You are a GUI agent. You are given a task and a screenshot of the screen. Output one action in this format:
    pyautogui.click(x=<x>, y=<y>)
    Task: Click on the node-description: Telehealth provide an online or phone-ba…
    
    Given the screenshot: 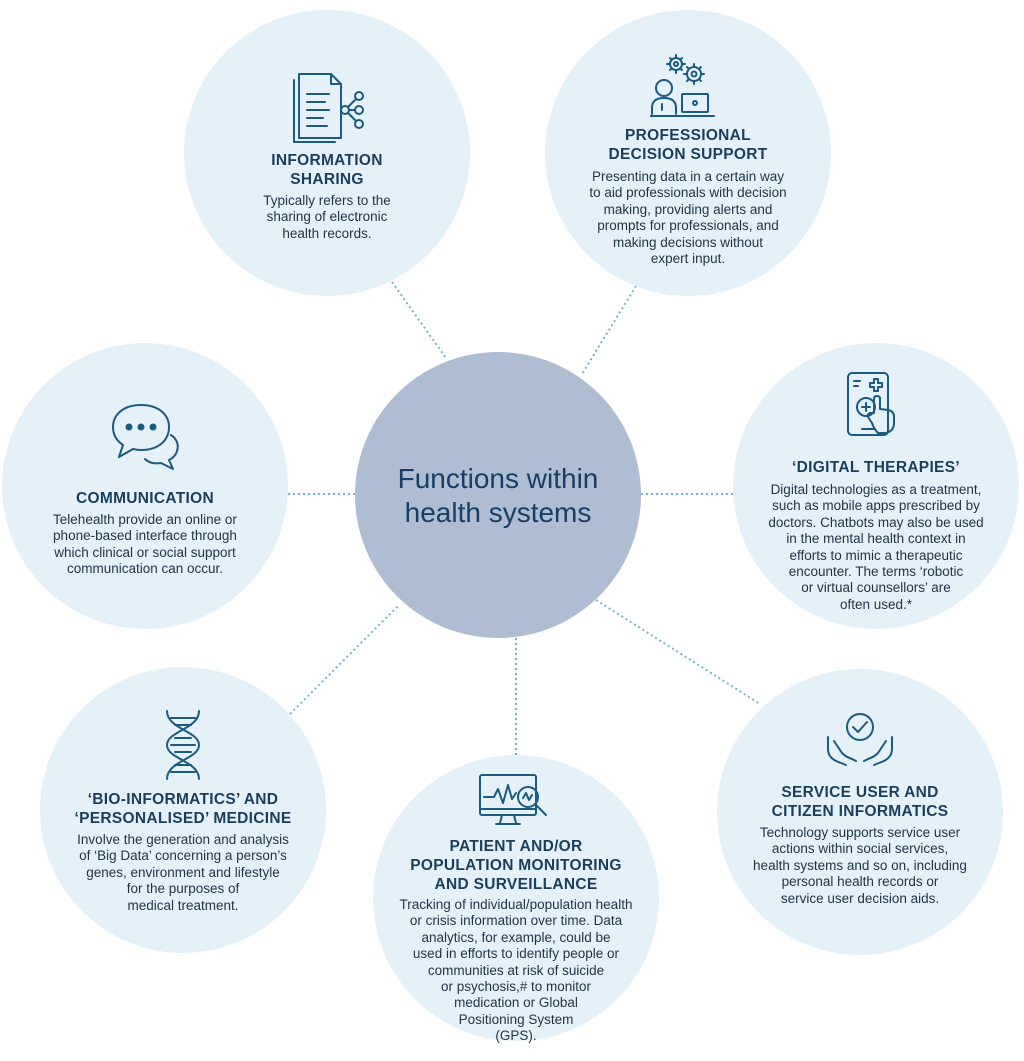 What is the action you would take?
    pyautogui.click(x=145, y=544)
    